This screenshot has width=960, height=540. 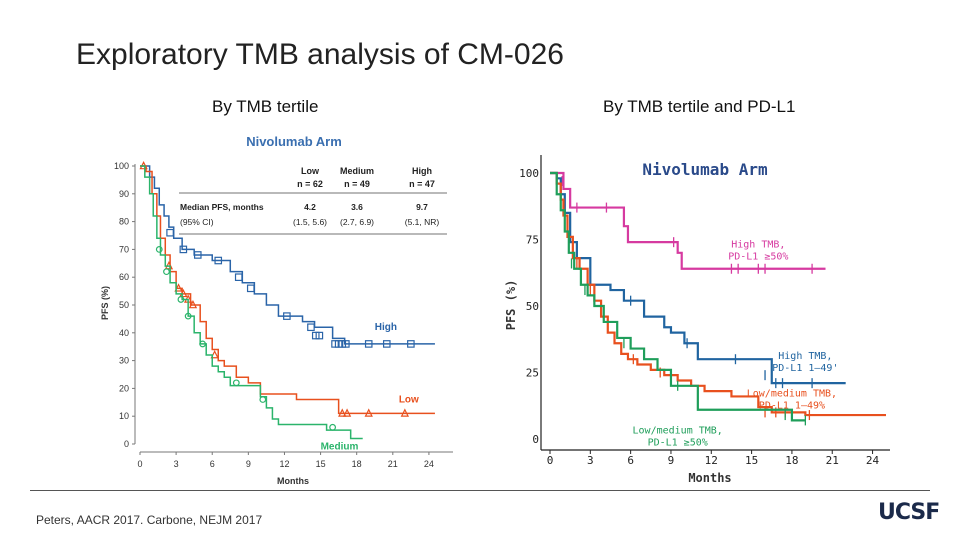 I want to click on series-2: High TMB,PD-L1 1–49', so click(x=698, y=280).